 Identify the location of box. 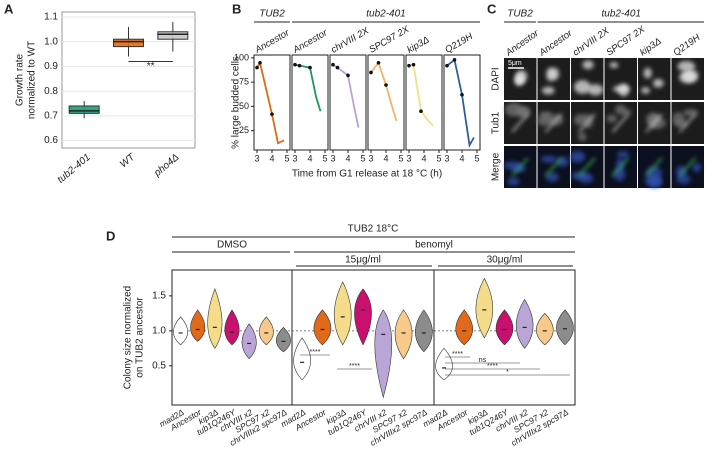
(128, 43).